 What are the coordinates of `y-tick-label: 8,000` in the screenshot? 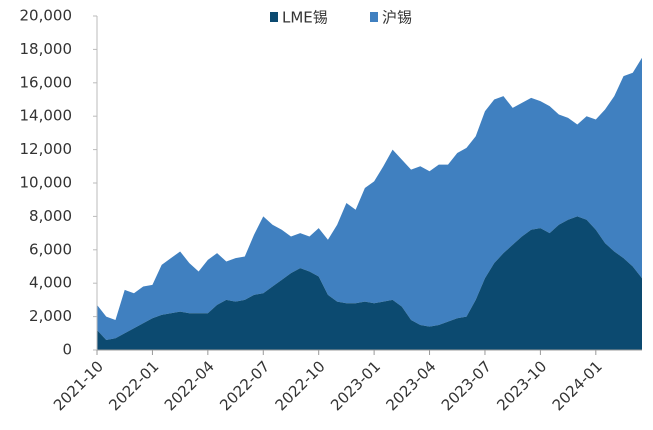 It's located at (50, 216).